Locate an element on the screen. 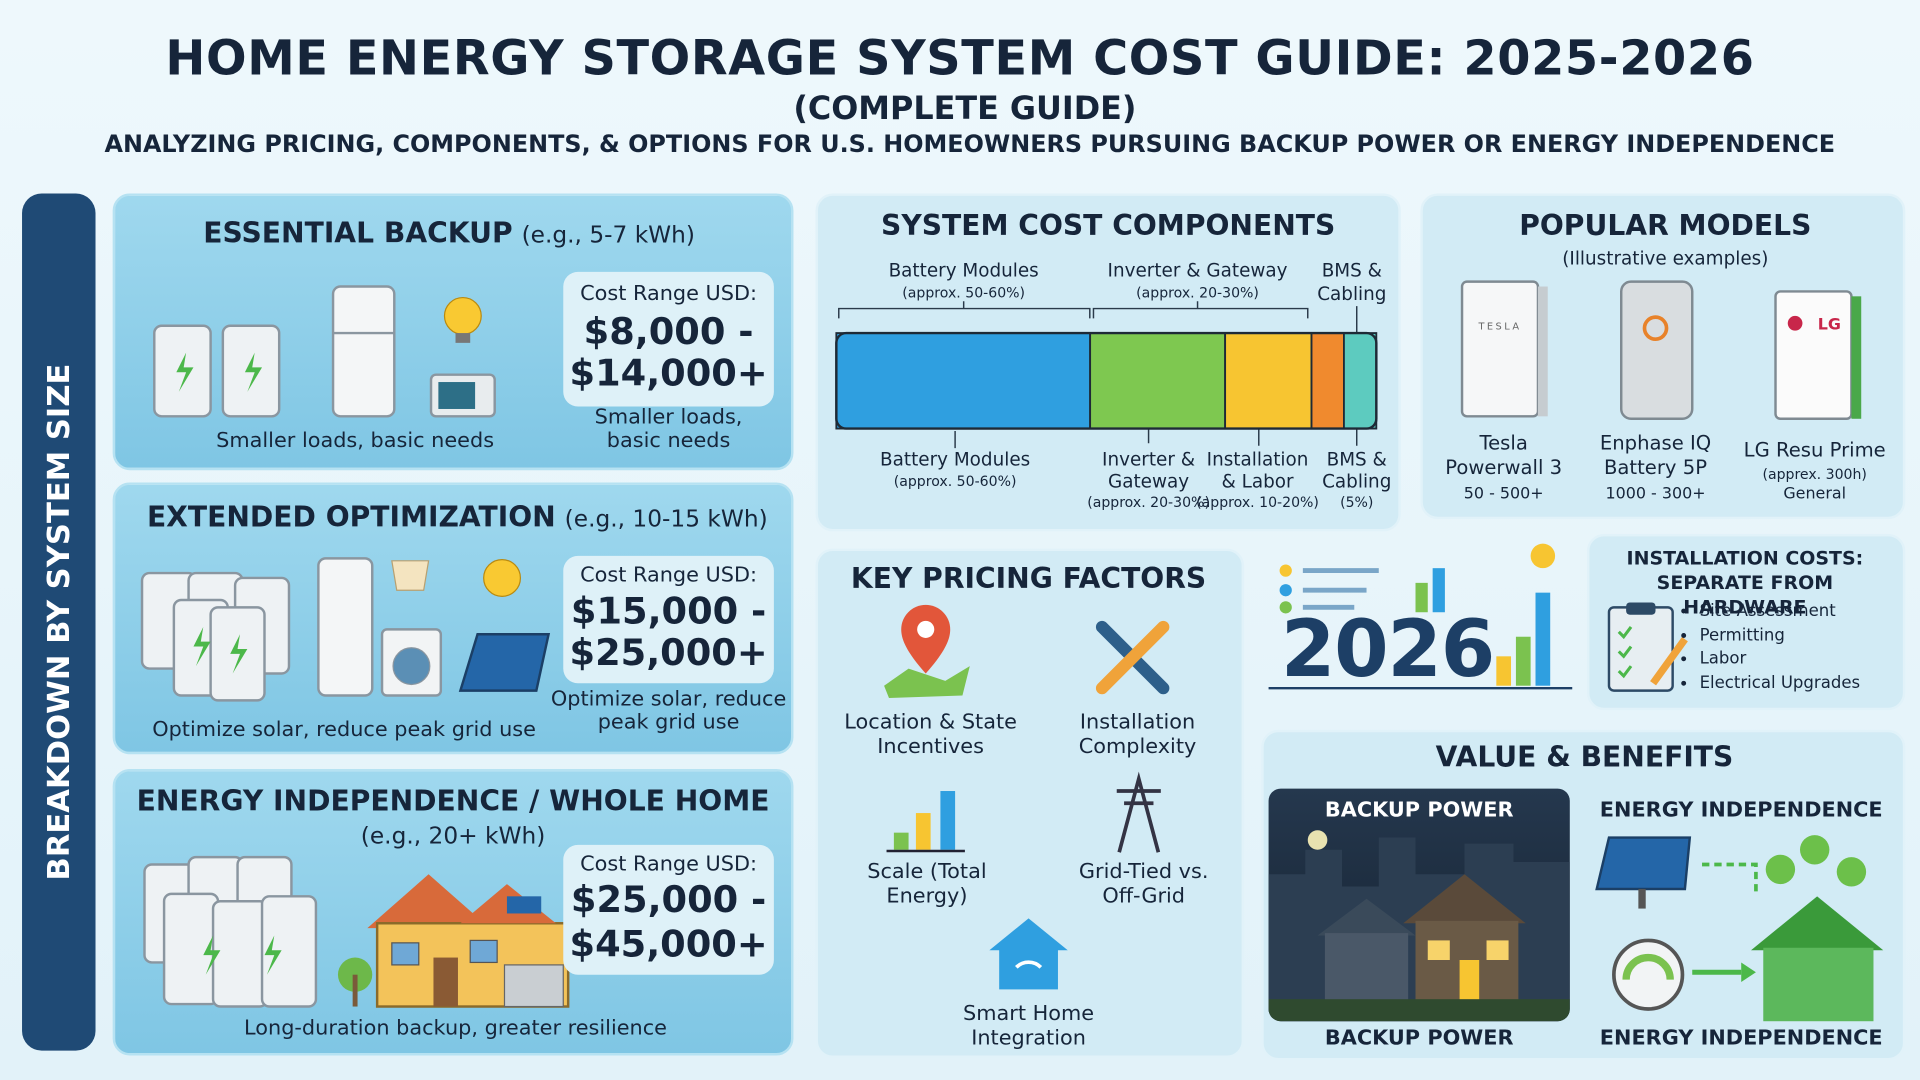 This screenshot has width=1920, height=1080. segment-range: (approx. 20-30%) is located at coordinates (1148, 502).